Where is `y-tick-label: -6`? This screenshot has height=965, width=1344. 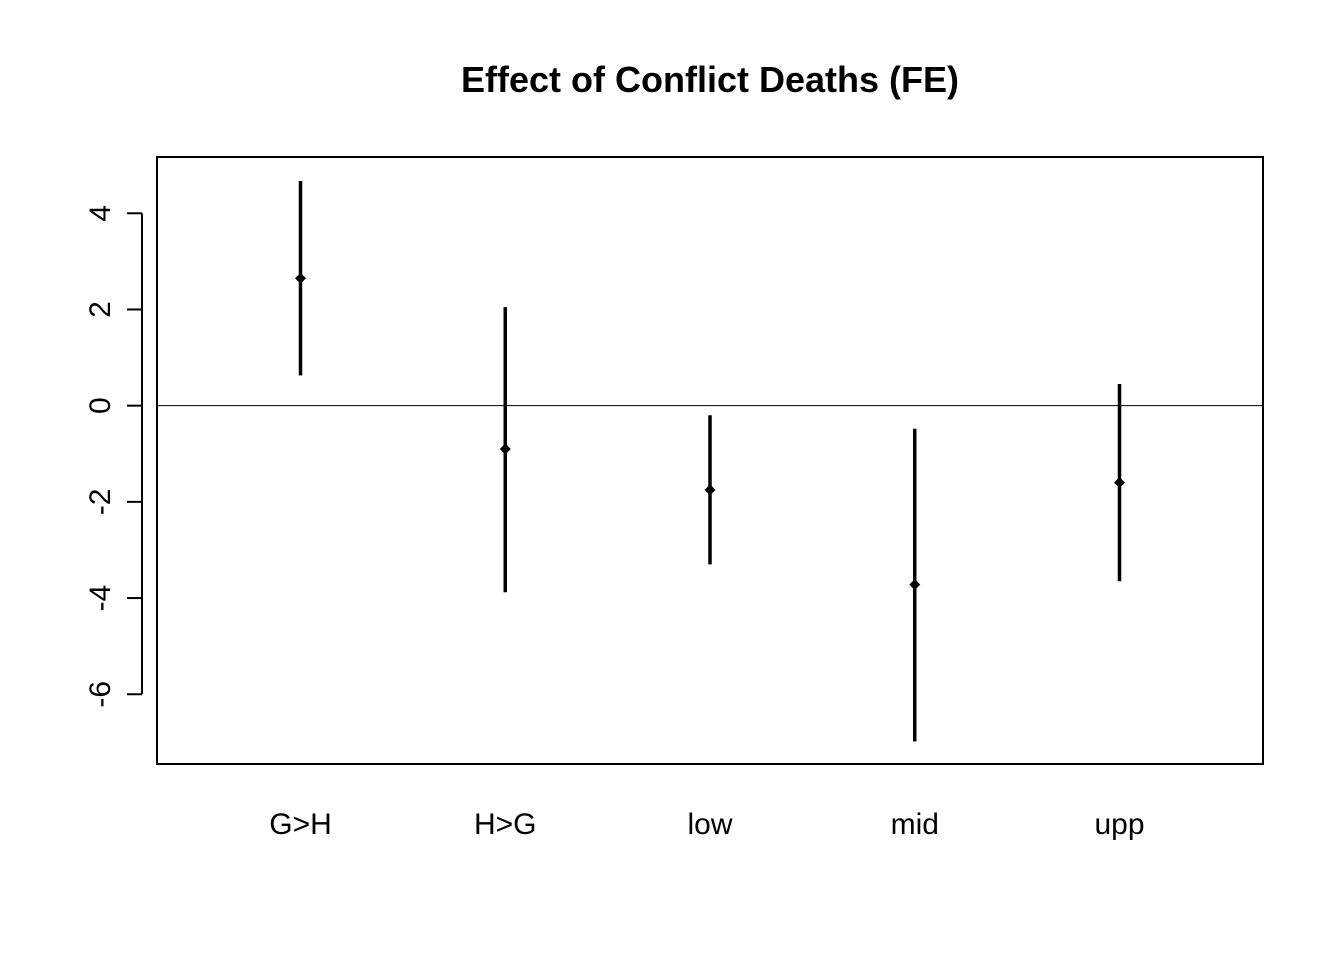
y-tick-label: -6 is located at coordinates (100, 694).